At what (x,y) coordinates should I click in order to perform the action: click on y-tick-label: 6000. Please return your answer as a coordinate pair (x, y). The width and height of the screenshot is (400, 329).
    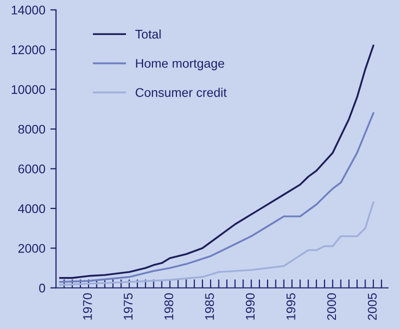
    Looking at the image, I should click on (32, 169).